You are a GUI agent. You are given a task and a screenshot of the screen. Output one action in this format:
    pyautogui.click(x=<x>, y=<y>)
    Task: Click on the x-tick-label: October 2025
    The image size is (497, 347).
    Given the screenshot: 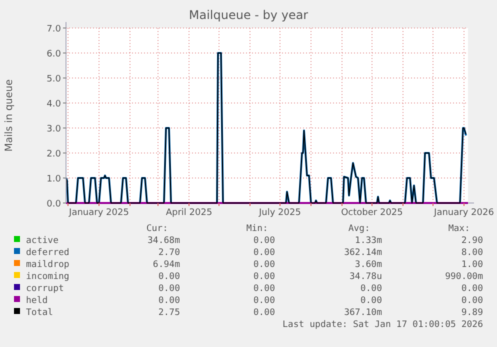 What is the action you would take?
    pyautogui.click(x=372, y=213)
    